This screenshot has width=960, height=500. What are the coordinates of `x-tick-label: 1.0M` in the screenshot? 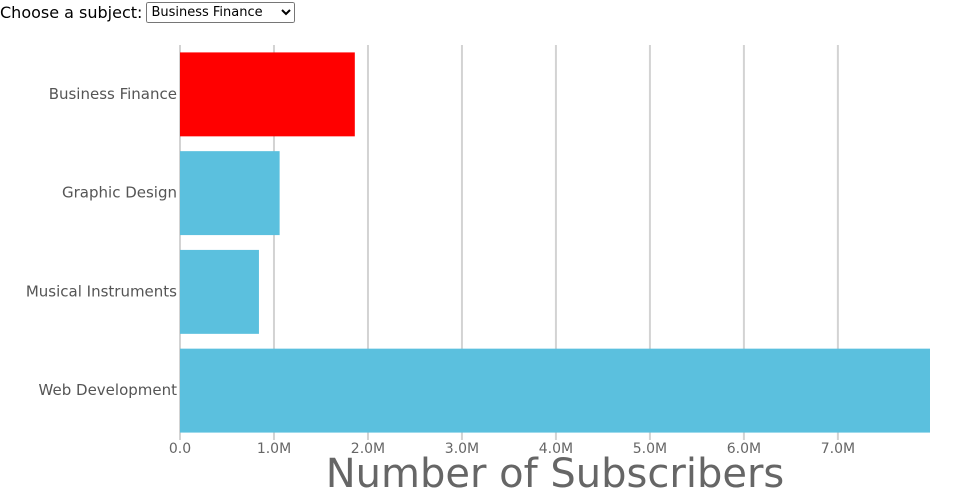 It's located at (274, 449).